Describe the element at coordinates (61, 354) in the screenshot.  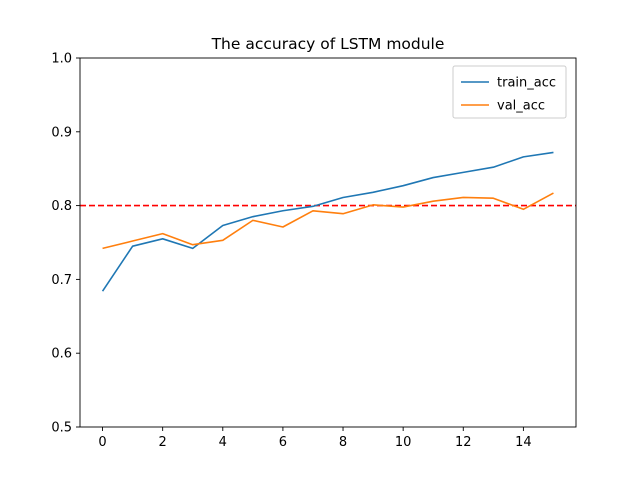
I see `y-tick-label: 0.6` at that location.